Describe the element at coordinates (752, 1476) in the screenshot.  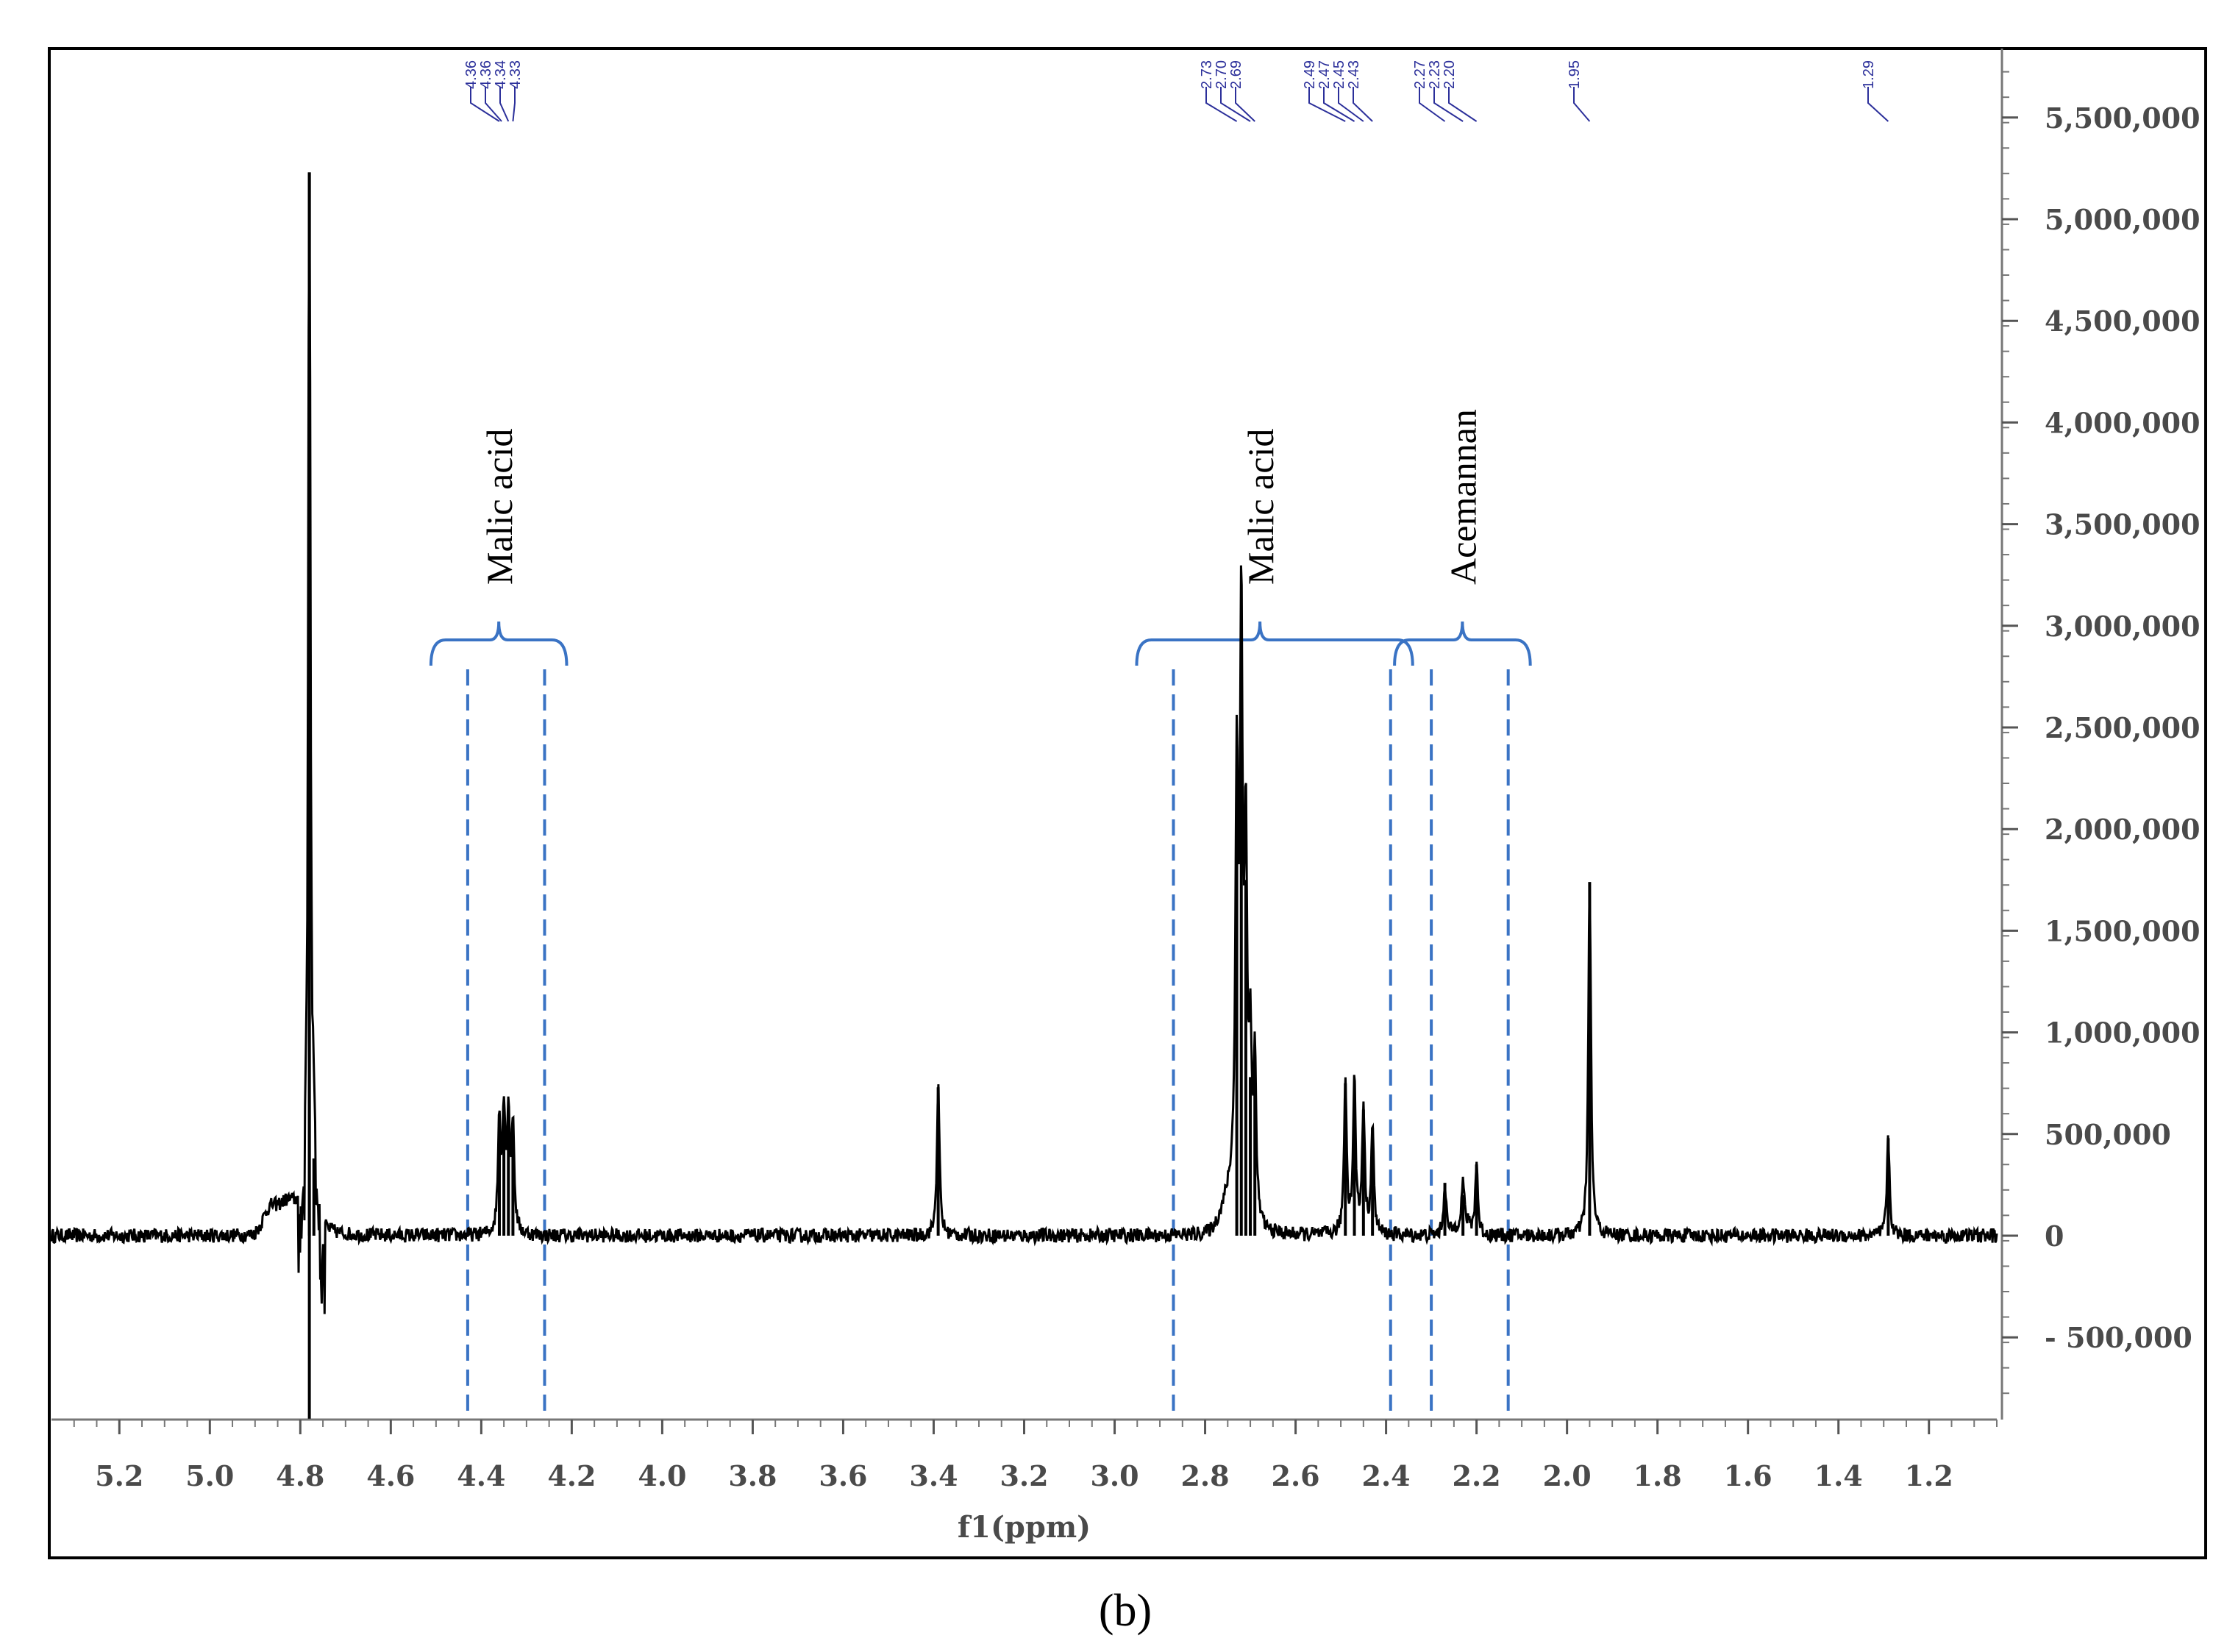
I see `x-tick-label: 3.8` at that location.